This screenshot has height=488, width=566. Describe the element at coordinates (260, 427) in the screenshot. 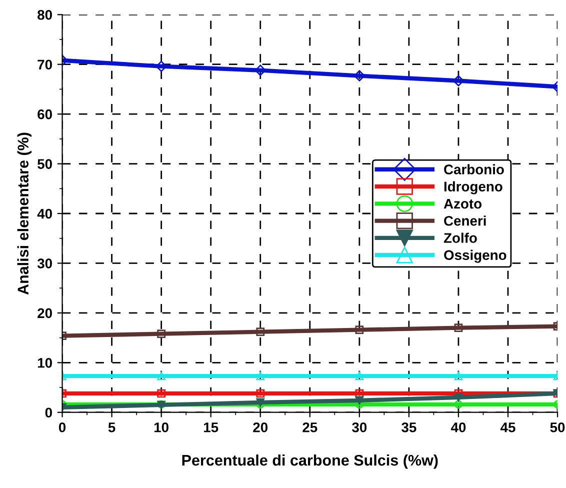

I see `x-tick-label: 20` at that location.